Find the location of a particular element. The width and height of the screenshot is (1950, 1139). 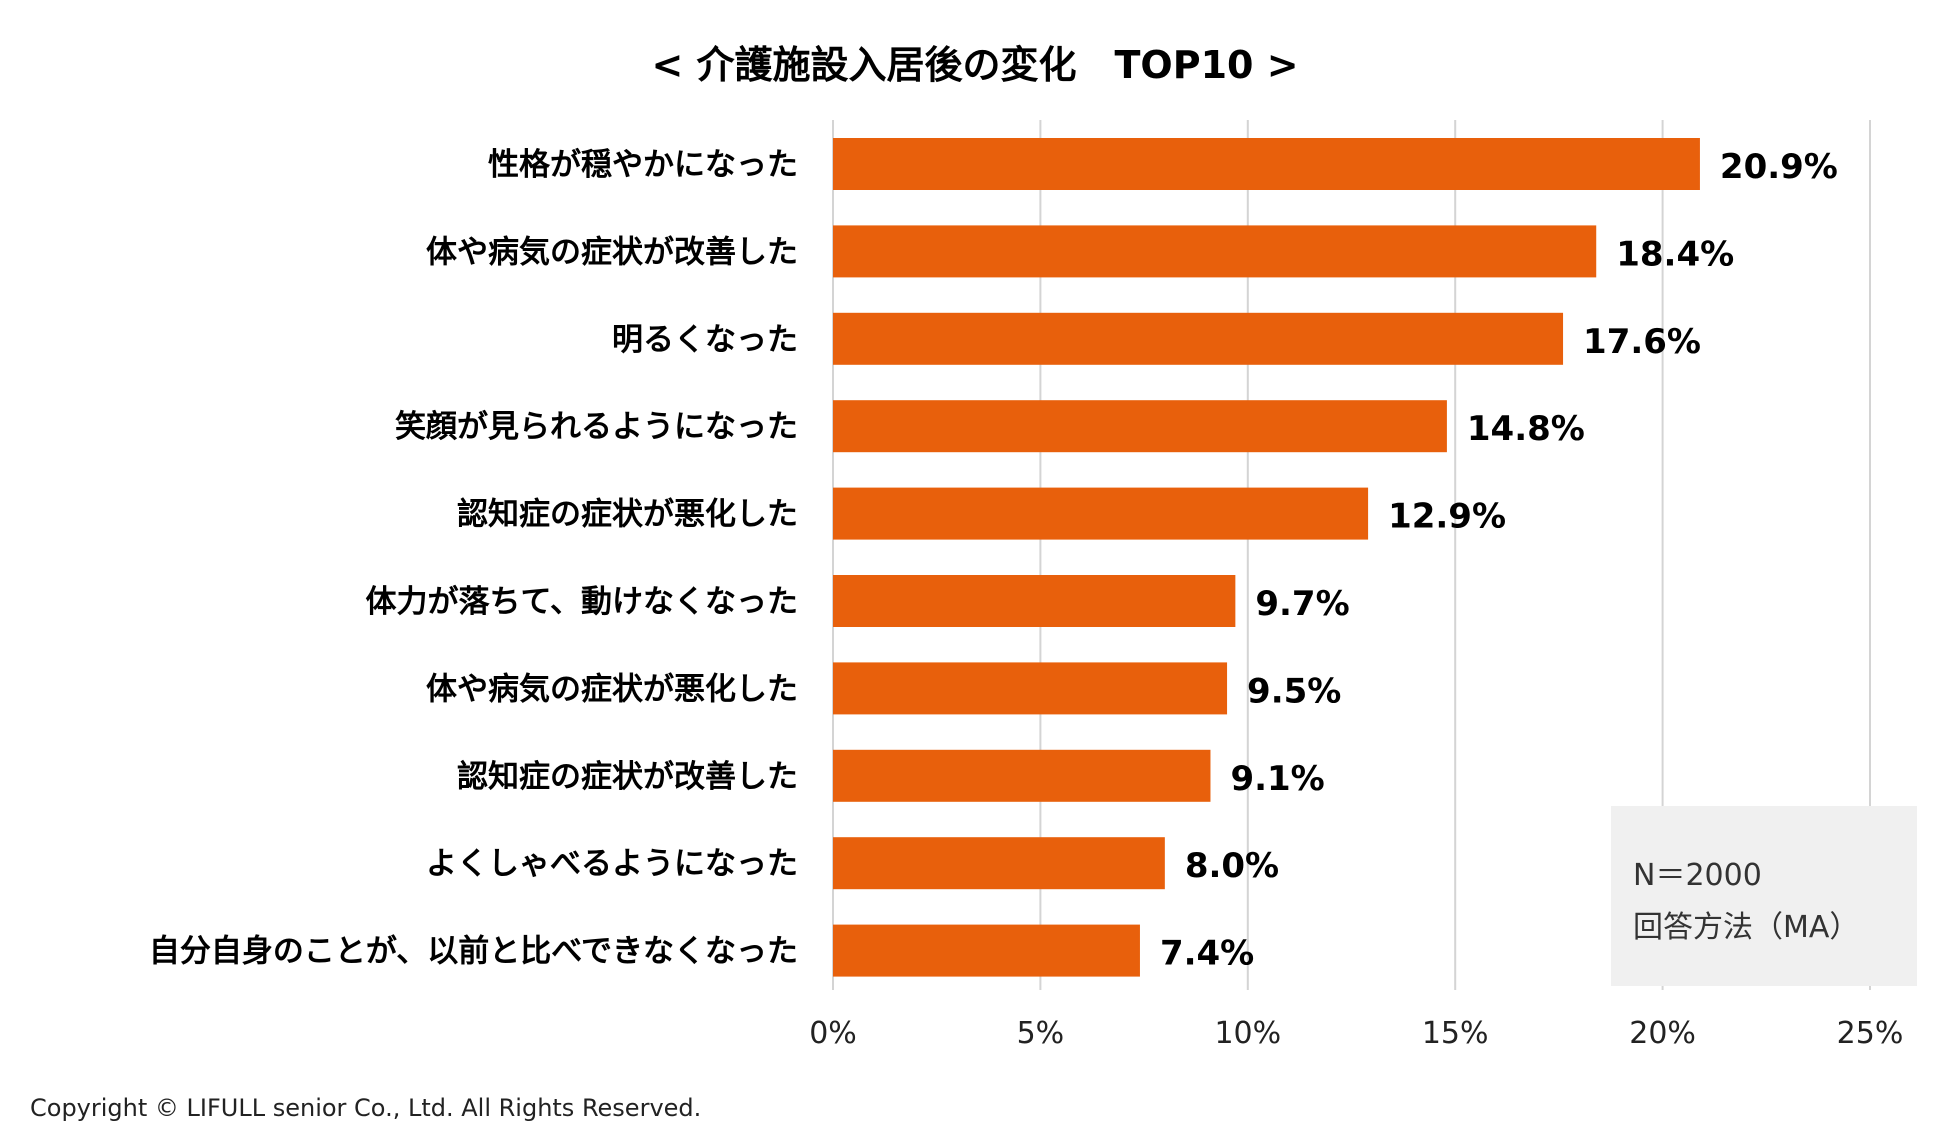

x-tick-label: 5% is located at coordinates (1041, 1033).